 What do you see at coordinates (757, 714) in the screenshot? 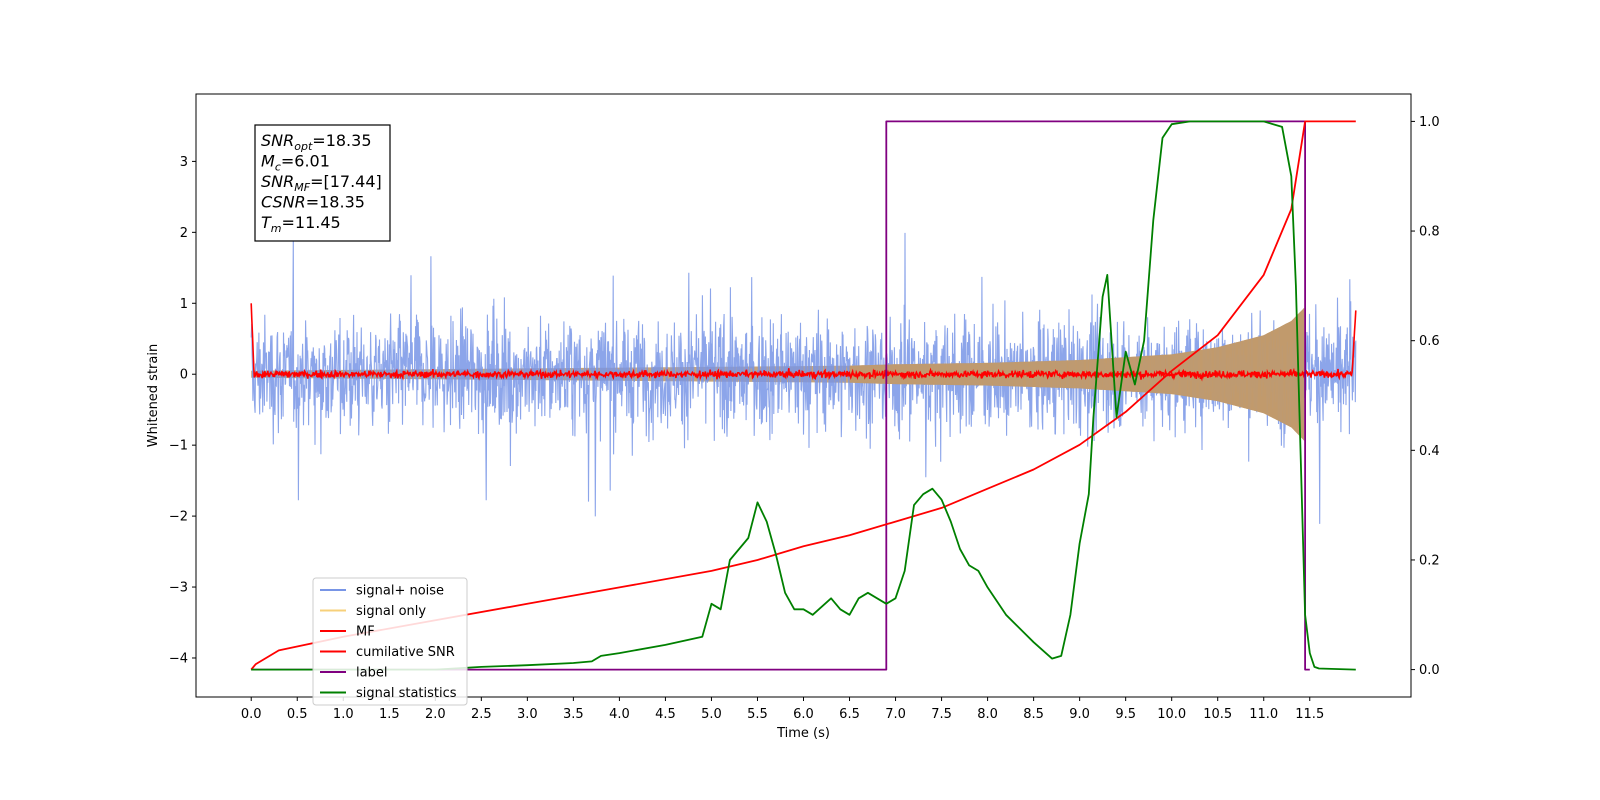
I see `x-tick-label: 5.5` at bounding box center [757, 714].